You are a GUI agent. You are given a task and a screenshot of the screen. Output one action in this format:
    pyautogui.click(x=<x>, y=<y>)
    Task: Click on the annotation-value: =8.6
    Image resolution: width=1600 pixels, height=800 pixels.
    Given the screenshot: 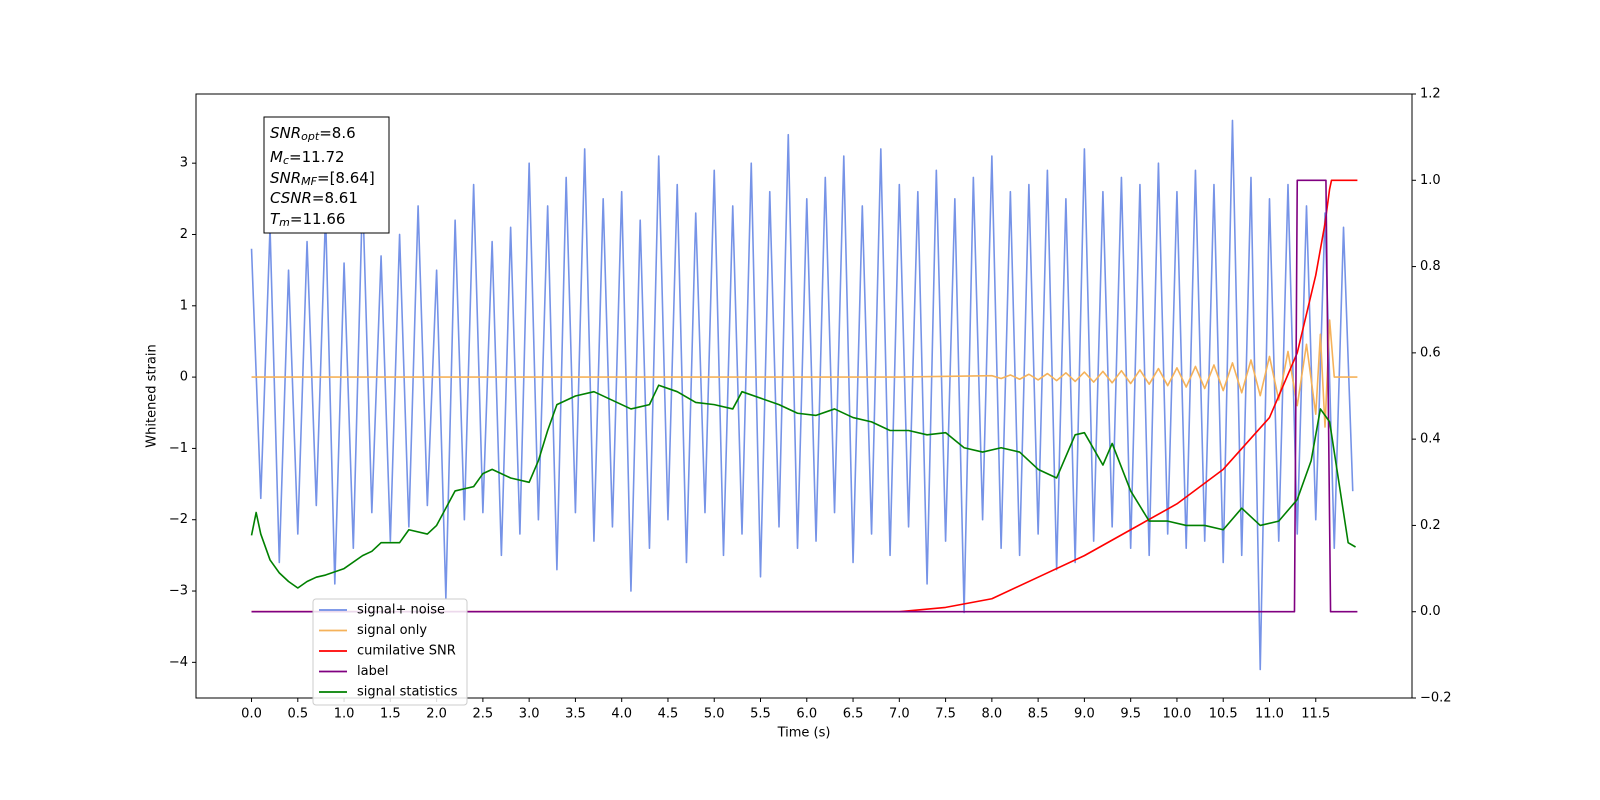 What is the action you would take?
    pyautogui.click(x=337, y=133)
    